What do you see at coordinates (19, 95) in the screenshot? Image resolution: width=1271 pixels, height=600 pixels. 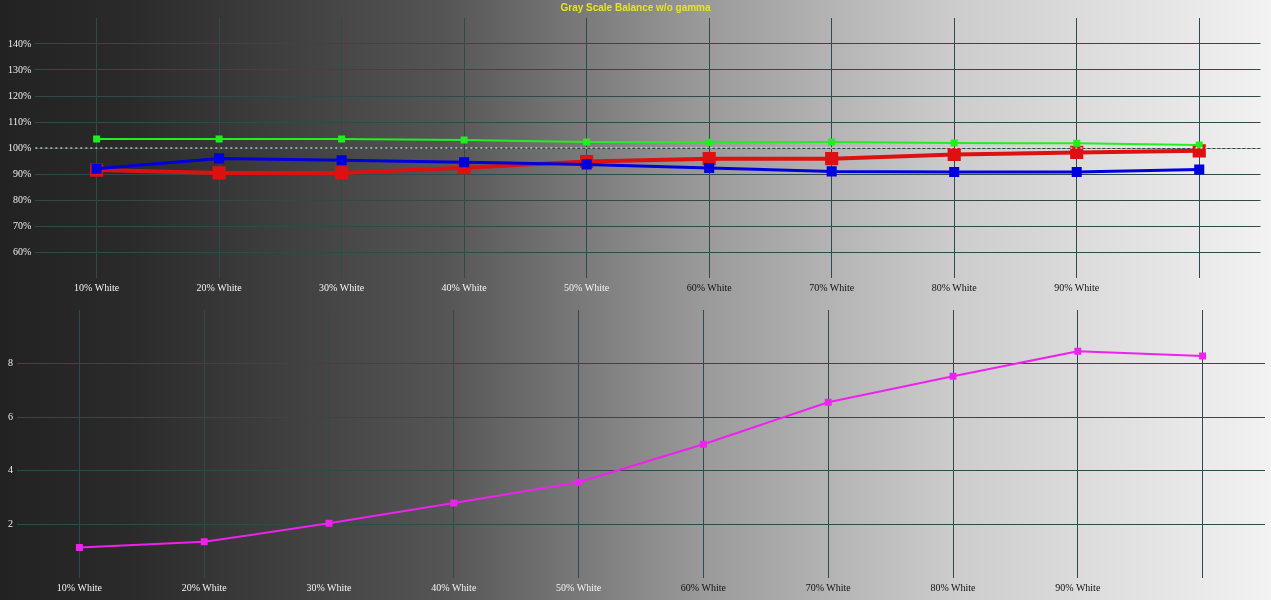 I see `y-tick-label: 120%` at bounding box center [19, 95].